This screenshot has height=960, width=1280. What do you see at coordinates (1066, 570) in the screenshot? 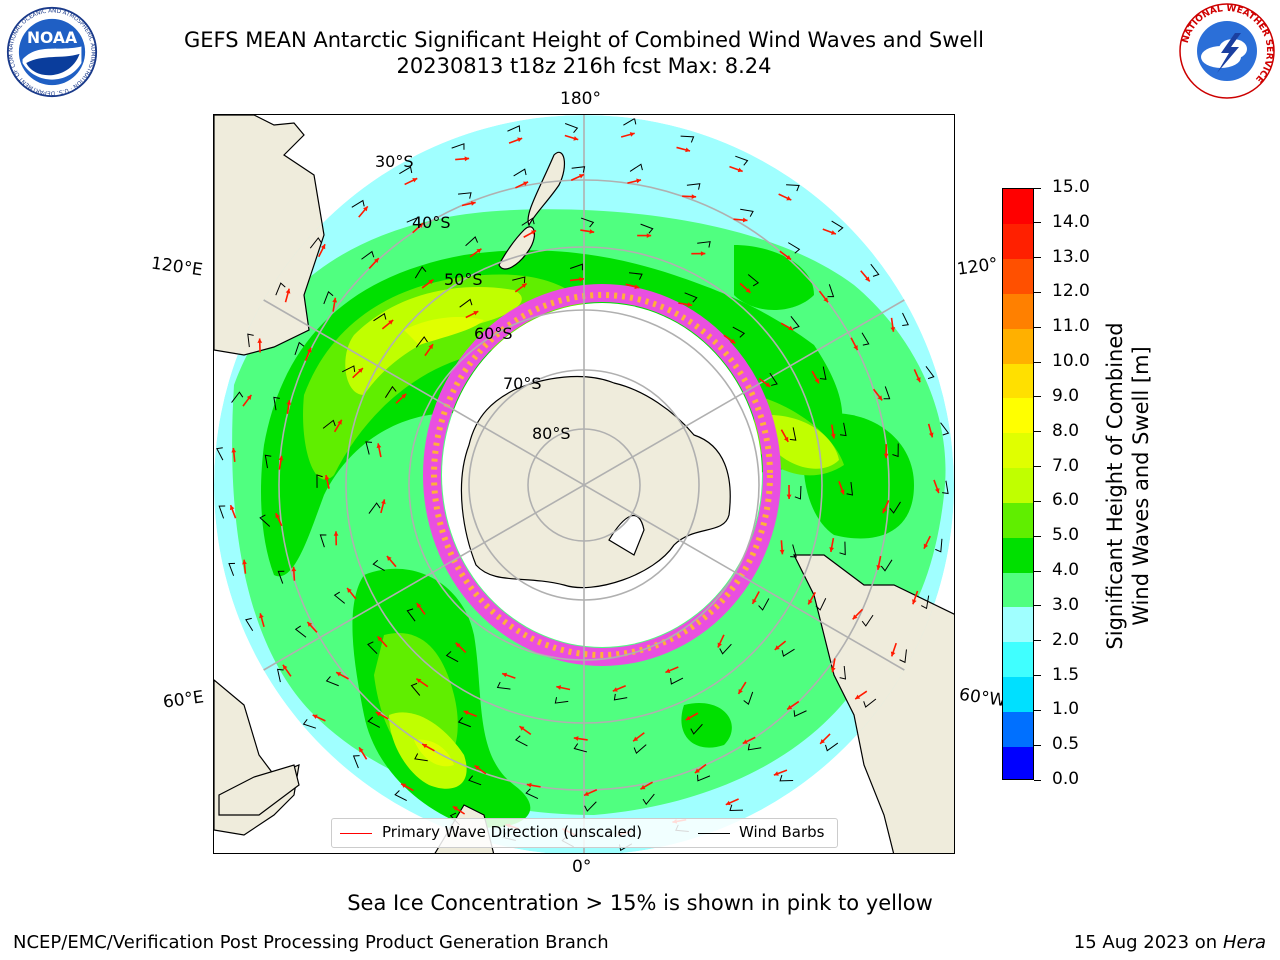
I see `colorbar-tick-label: 4.0` at bounding box center [1066, 570].